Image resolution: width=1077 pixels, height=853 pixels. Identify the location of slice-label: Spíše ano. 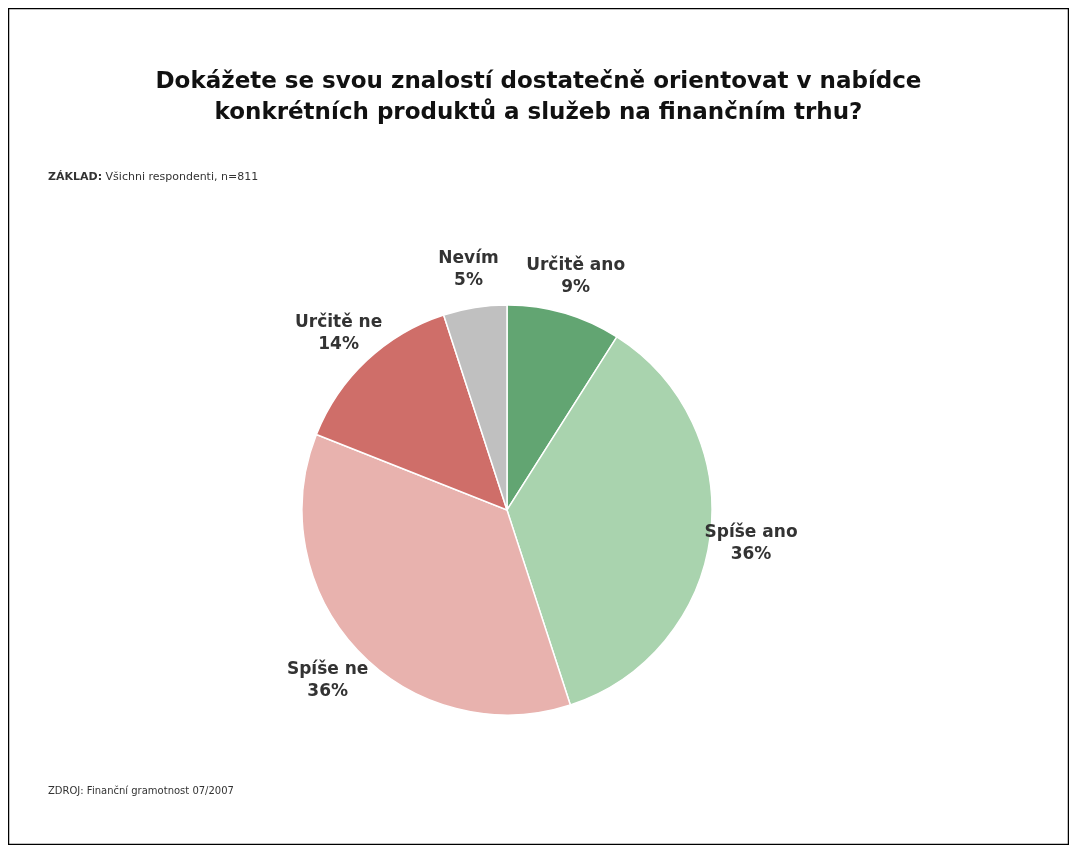
(751, 530).